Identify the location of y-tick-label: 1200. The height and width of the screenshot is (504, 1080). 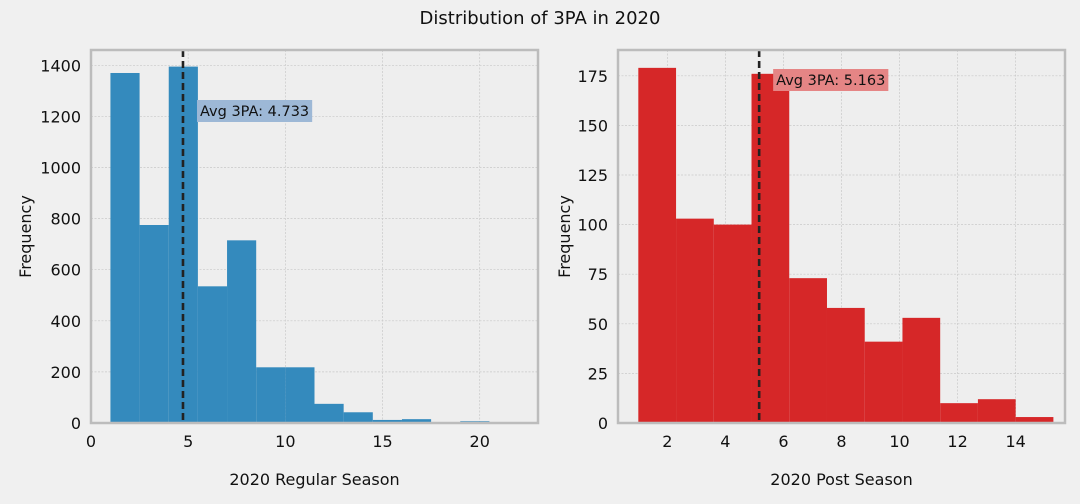
(60, 116).